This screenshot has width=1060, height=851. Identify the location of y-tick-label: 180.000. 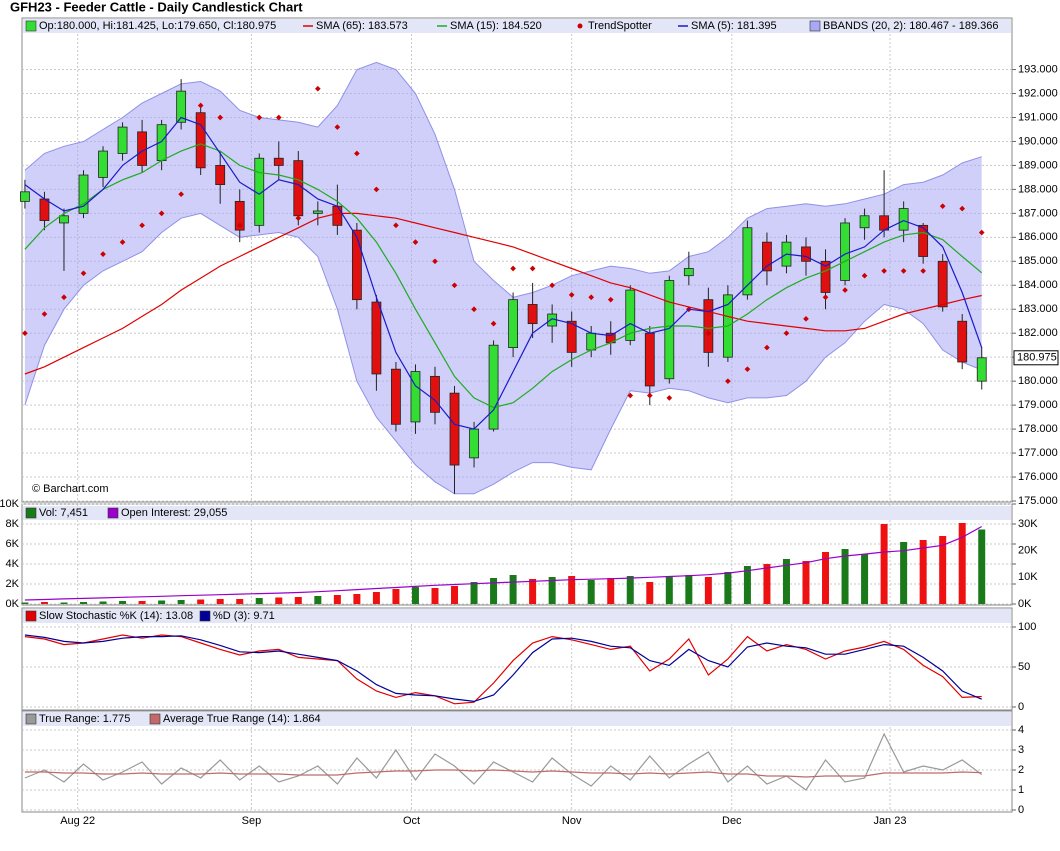
(1038, 381).